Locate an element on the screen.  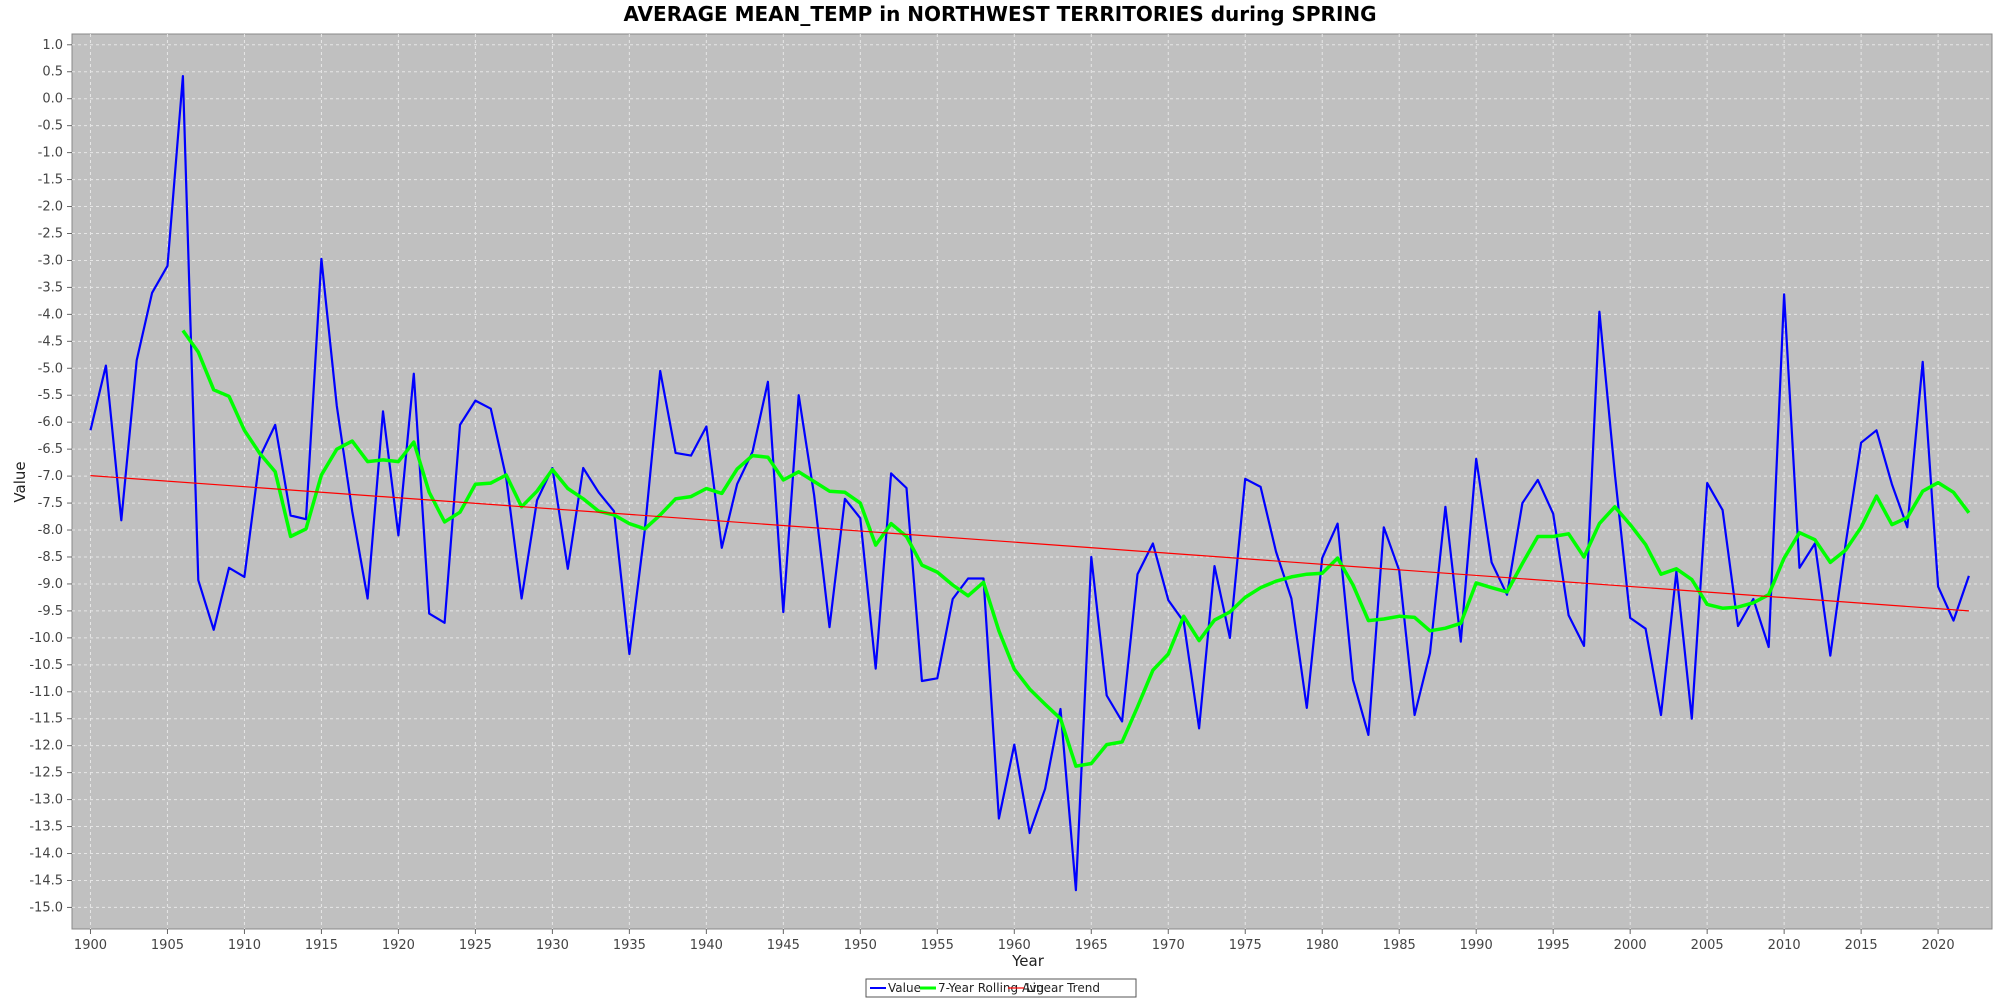
y-tick-label: -8.5 is located at coordinates (50, 557).